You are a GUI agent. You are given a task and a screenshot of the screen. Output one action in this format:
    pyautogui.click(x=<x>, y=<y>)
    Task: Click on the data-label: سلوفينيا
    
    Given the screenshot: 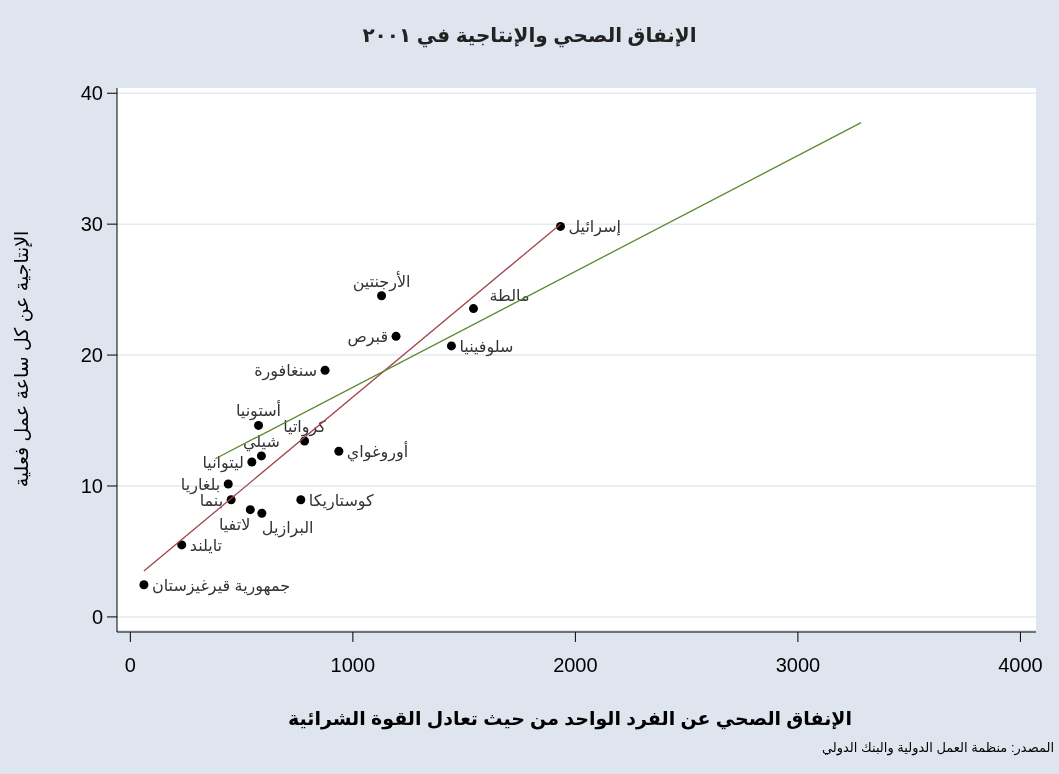 What is the action you would take?
    pyautogui.click(x=486, y=347)
    